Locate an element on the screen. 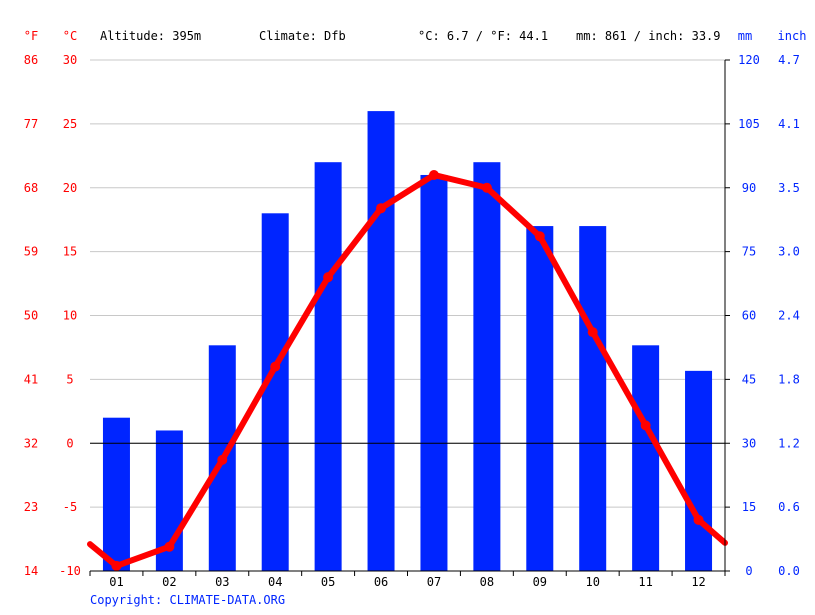 This screenshot has width=815, height=615. celsius-tick-label: 30 is located at coordinates (70, 60).